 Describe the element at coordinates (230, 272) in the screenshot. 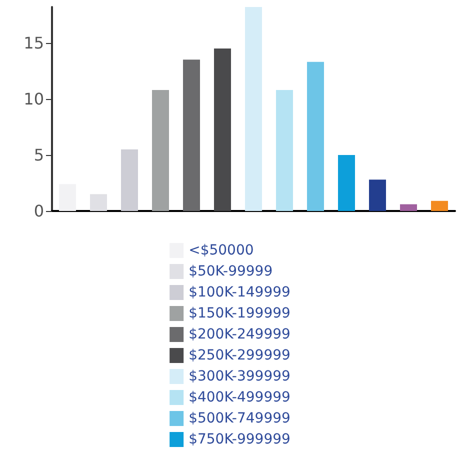

I see `legend-label: $50K-99999` at that location.